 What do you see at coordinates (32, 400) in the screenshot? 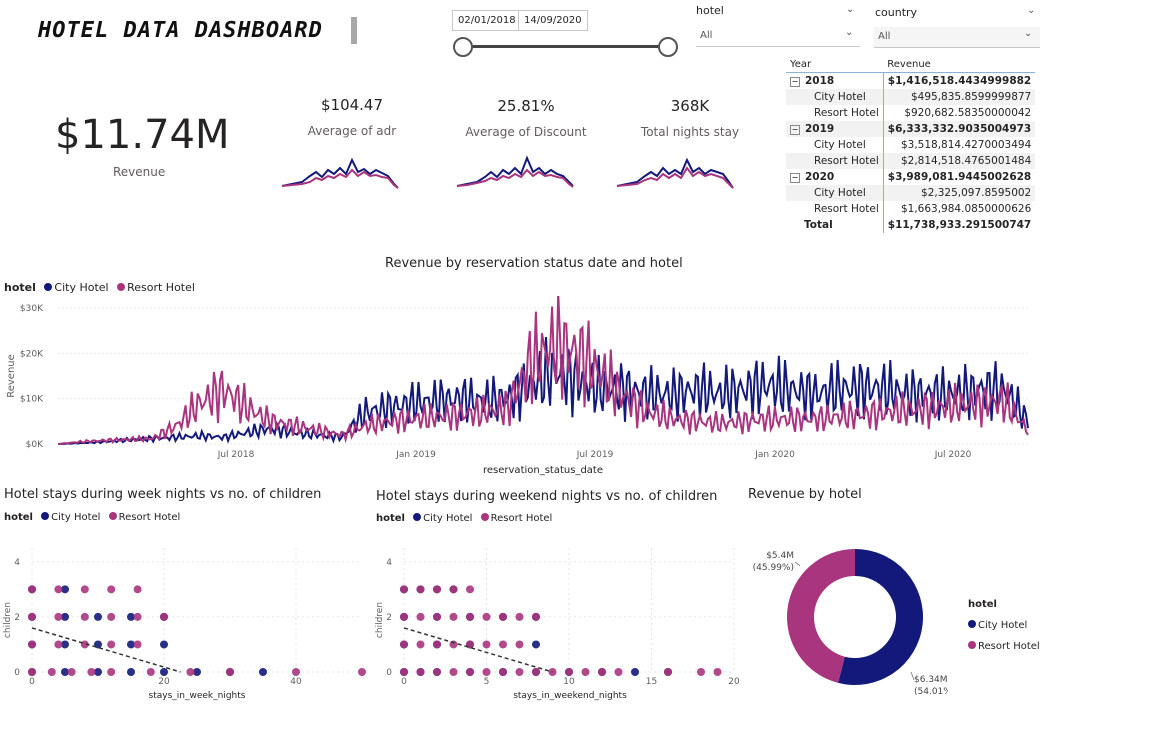
I see `y-tick-label: $10K` at bounding box center [32, 400].